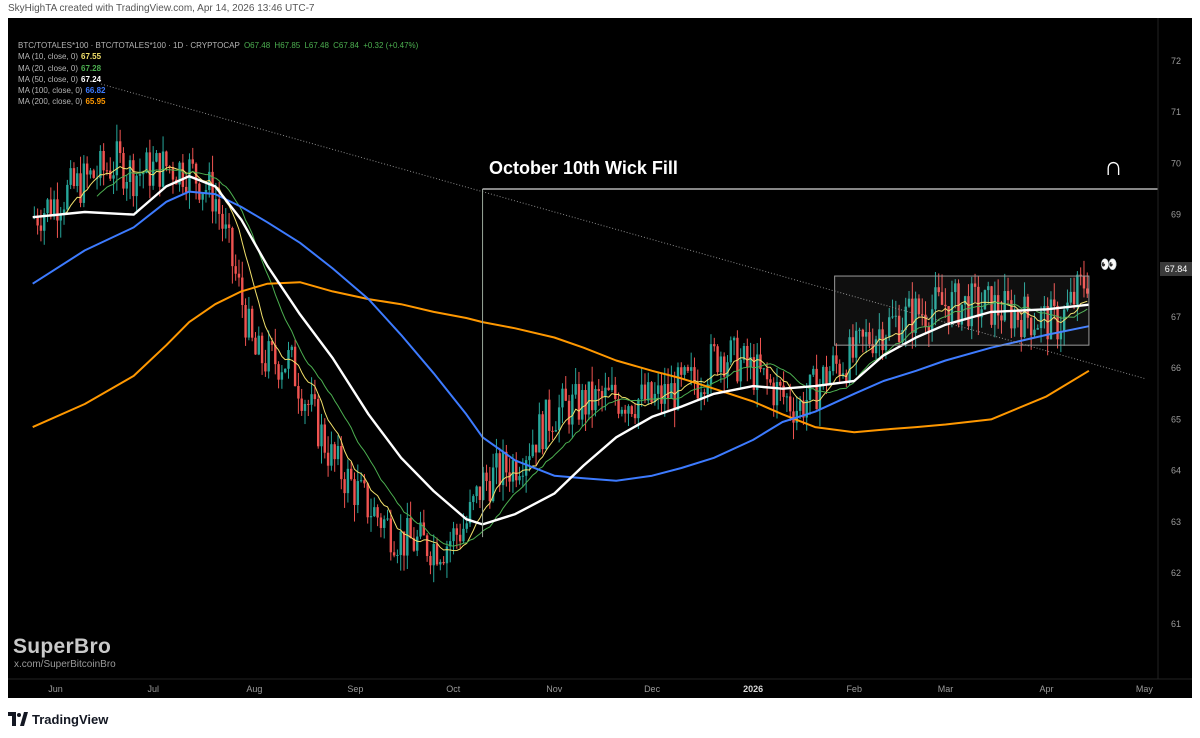  I want to click on legend-value: 65.95, so click(95, 102).